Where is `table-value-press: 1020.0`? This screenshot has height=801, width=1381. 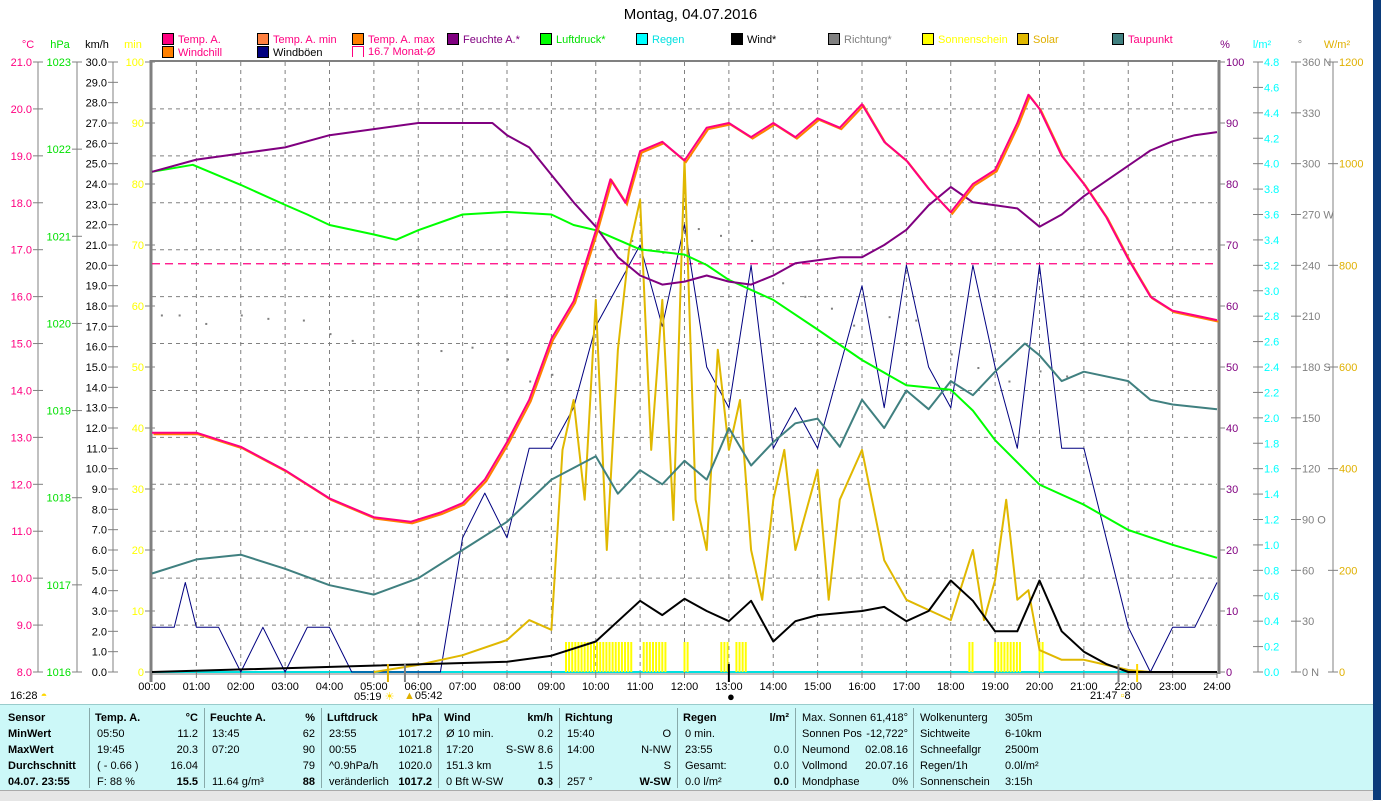 table-value-press: 1020.0 is located at coordinates (415, 766).